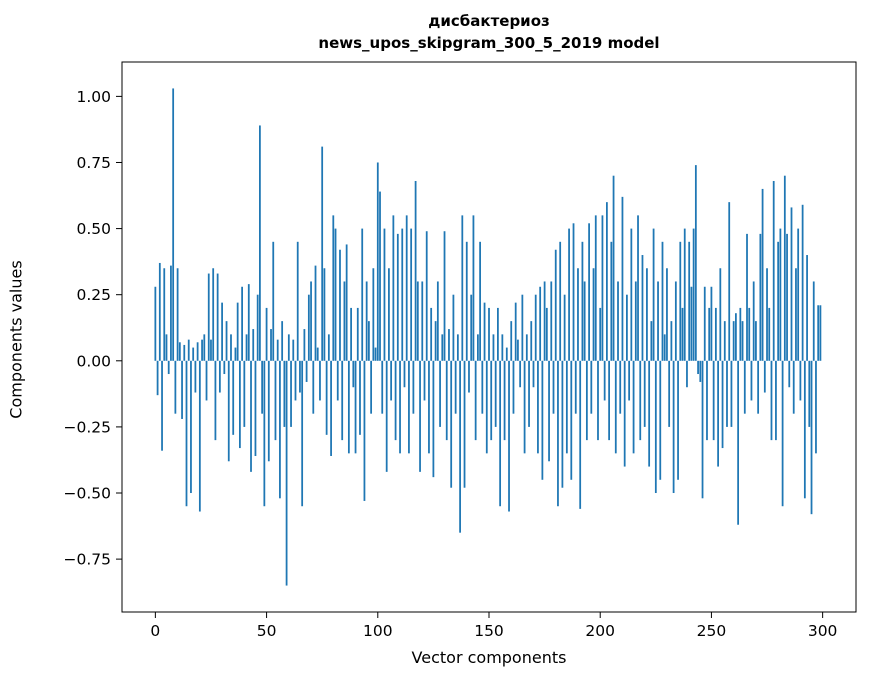 This screenshot has width=880, height=696. I want to click on x-tick-label: 100, so click(378, 631).